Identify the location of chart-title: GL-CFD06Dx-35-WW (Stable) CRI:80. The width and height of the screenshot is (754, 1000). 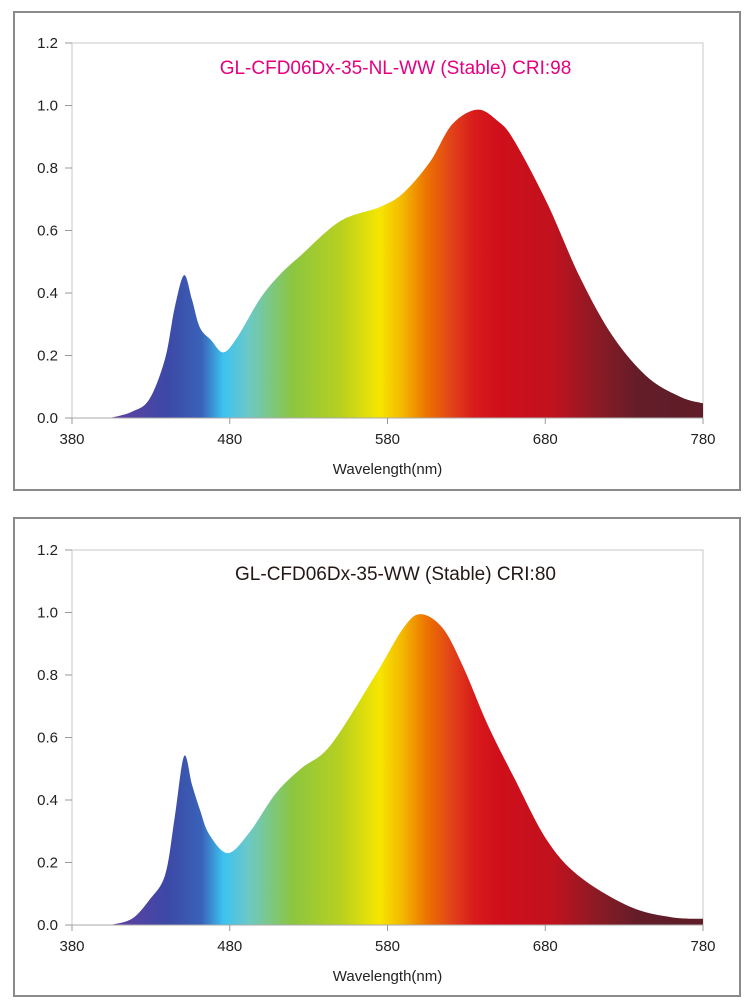
(395, 574).